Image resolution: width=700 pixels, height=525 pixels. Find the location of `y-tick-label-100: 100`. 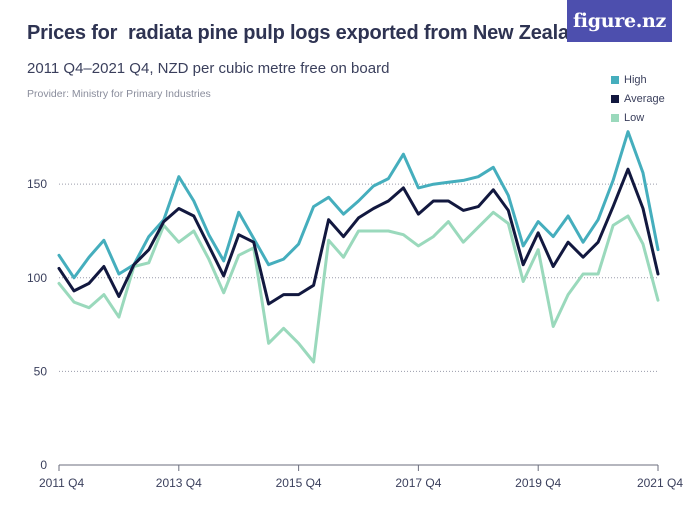

y-tick-label-100: 100 is located at coordinates (37, 278).